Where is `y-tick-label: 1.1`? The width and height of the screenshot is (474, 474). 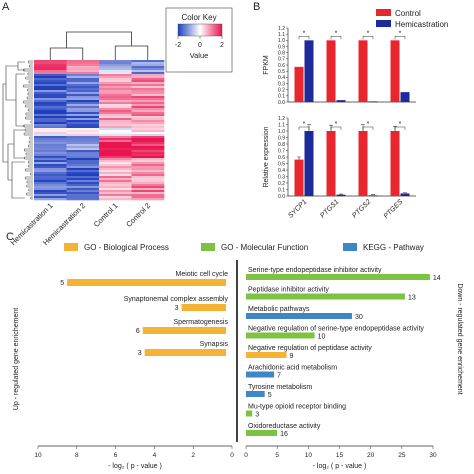 y-tick-label: 1.1 is located at coordinates (281, 125).